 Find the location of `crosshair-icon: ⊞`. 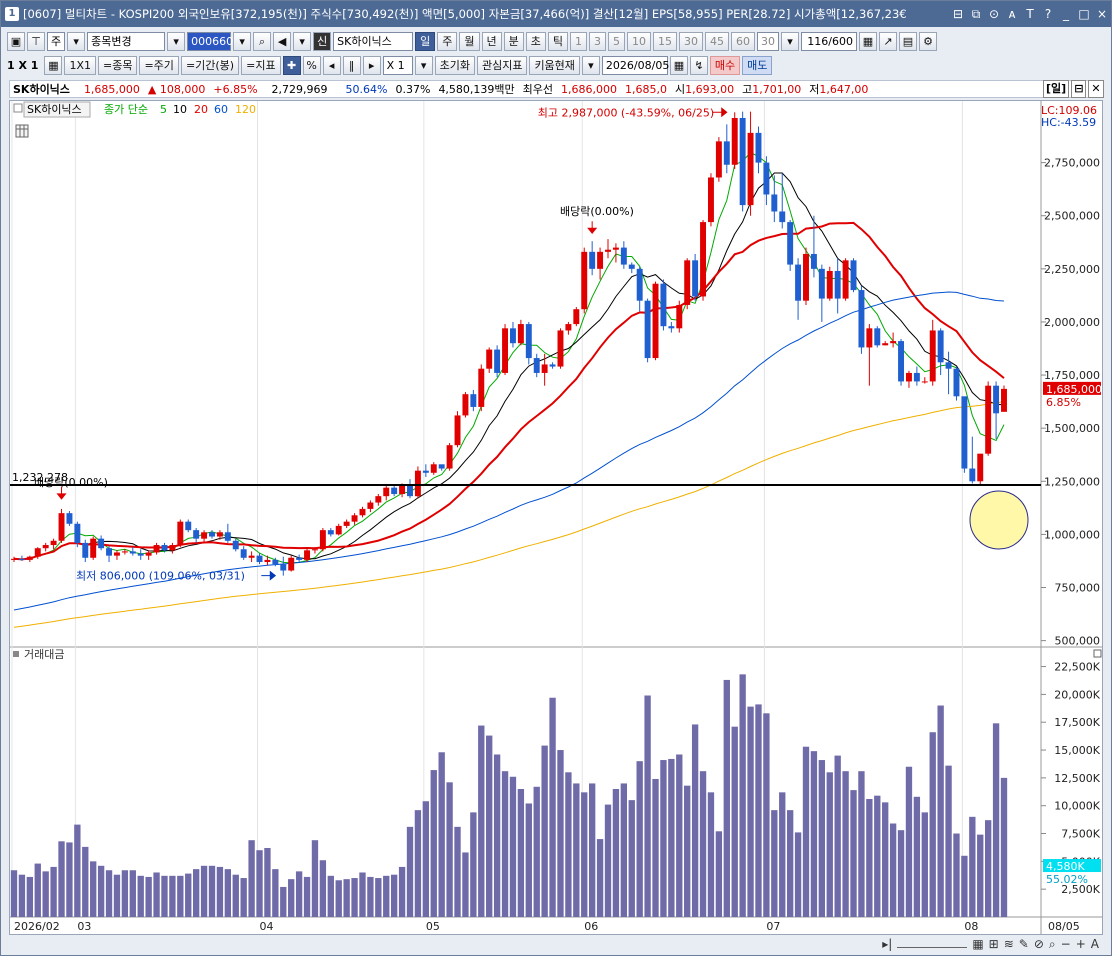

crosshair-icon: ⊞ is located at coordinates (993, 944).